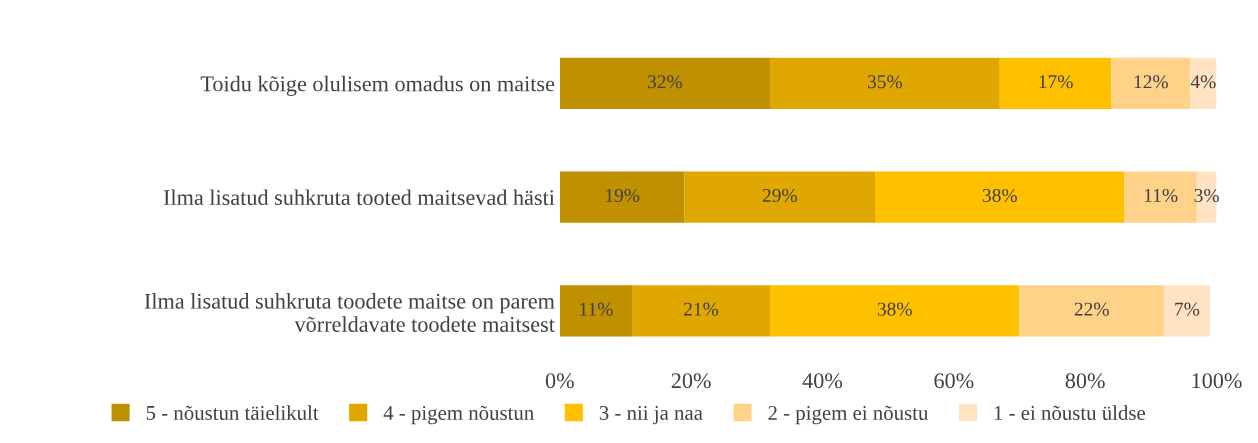 The width and height of the screenshot is (1258, 443). What do you see at coordinates (1217, 381) in the screenshot?
I see `x-tick-label: 100%` at bounding box center [1217, 381].